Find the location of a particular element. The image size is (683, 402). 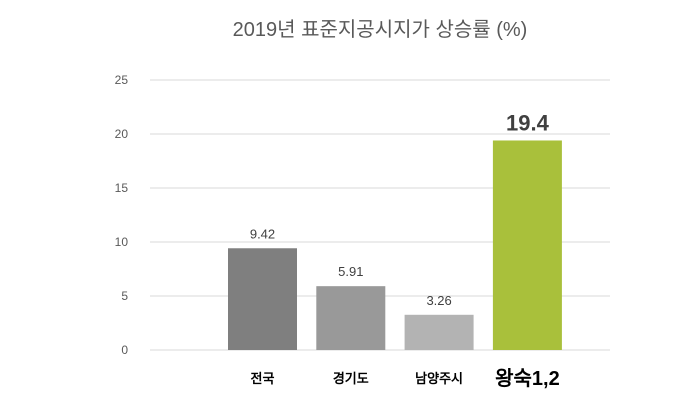

x-category-label: 경기도 is located at coordinates (351, 378).